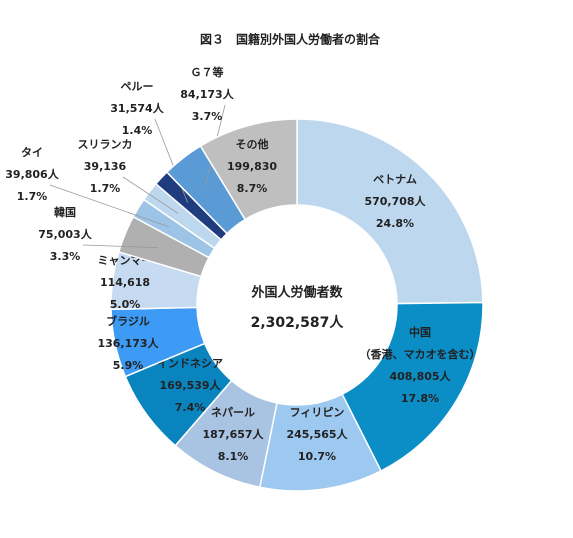 Image resolution: width=573 pixels, height=538 pixels. What do you see at coordinates (252, 166) in the screenshot?
I see `value-label: 199,830` at bounding box center [252, 166].